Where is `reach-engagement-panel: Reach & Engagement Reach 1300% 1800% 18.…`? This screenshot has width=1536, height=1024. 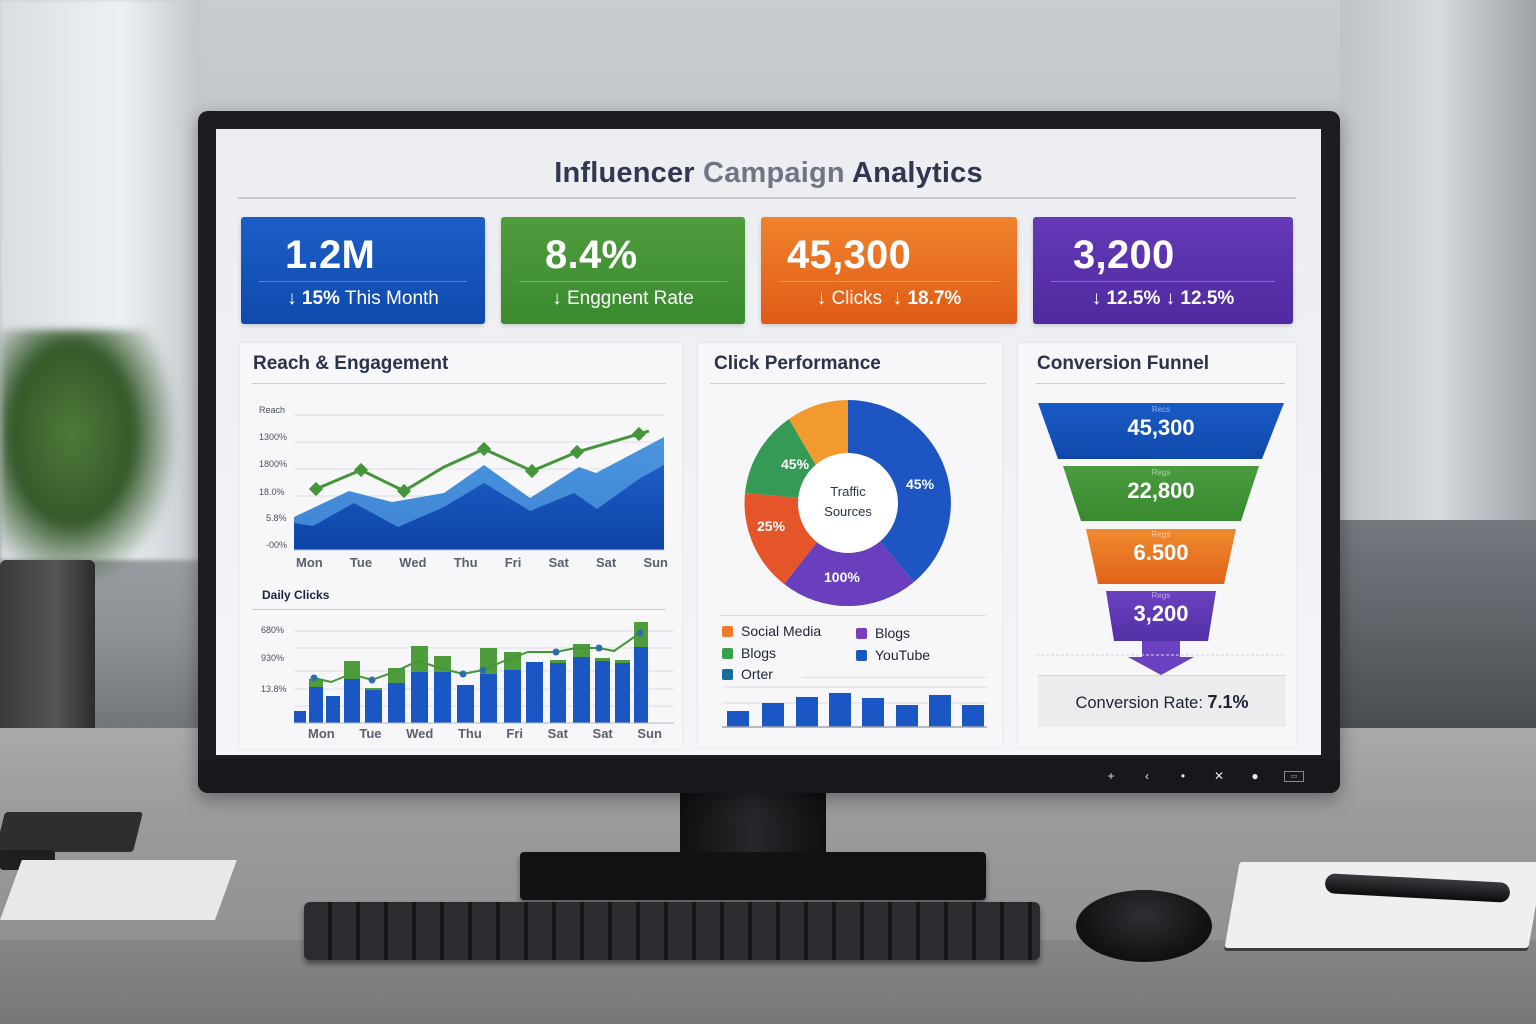 reach-engagement-panel: Reach & Engagement Reach 1300% 1800% 18.… is located at coordinates (461, 546).